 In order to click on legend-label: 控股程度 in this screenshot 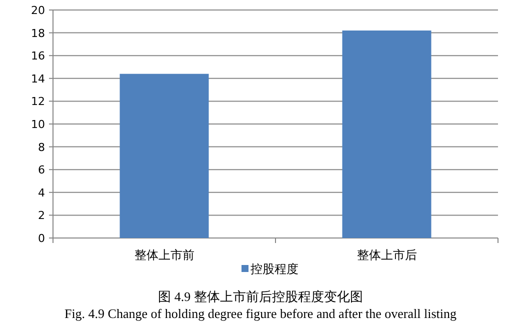, I will do `click(274, 269)`.